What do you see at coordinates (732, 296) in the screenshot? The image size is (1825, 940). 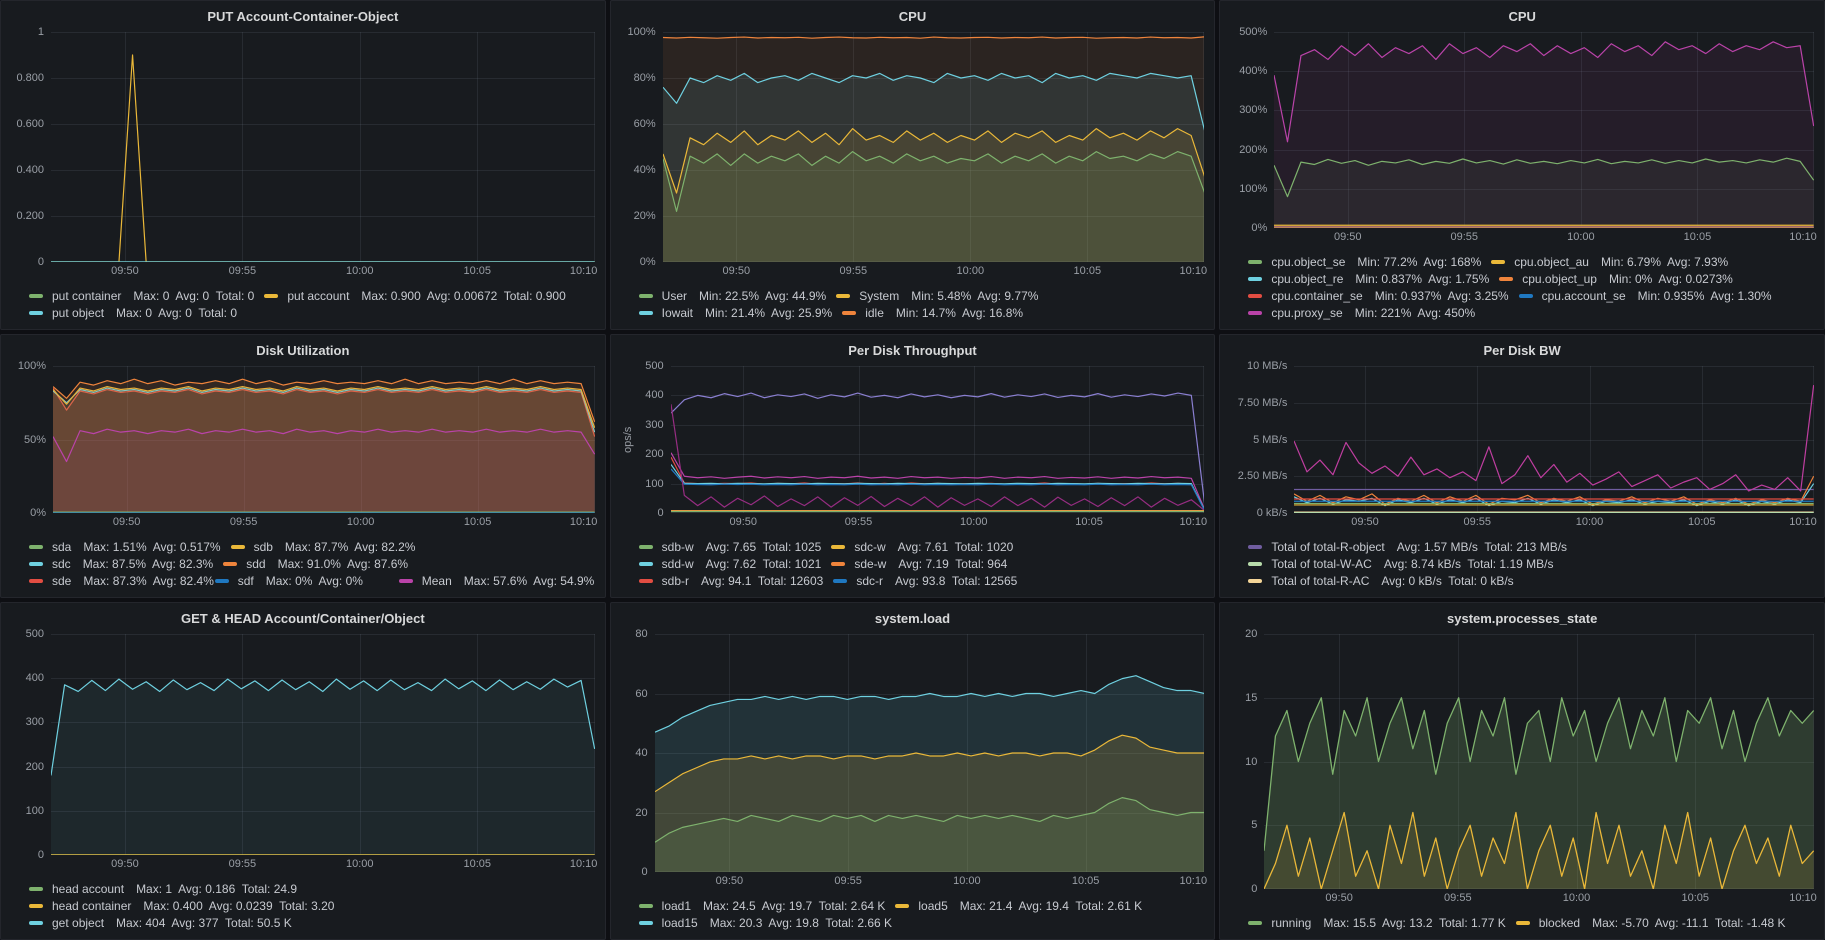 I see `legend-item-user: User Min: 22.5% Avg: 44.9%` at bounding box center [732, 296].